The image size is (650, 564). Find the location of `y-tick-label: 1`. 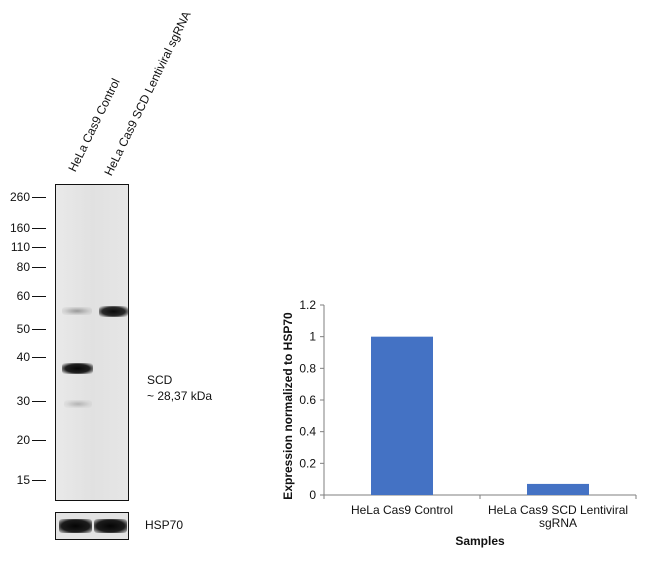

y-tick-label: 1 is located at coordinates (312, 337).